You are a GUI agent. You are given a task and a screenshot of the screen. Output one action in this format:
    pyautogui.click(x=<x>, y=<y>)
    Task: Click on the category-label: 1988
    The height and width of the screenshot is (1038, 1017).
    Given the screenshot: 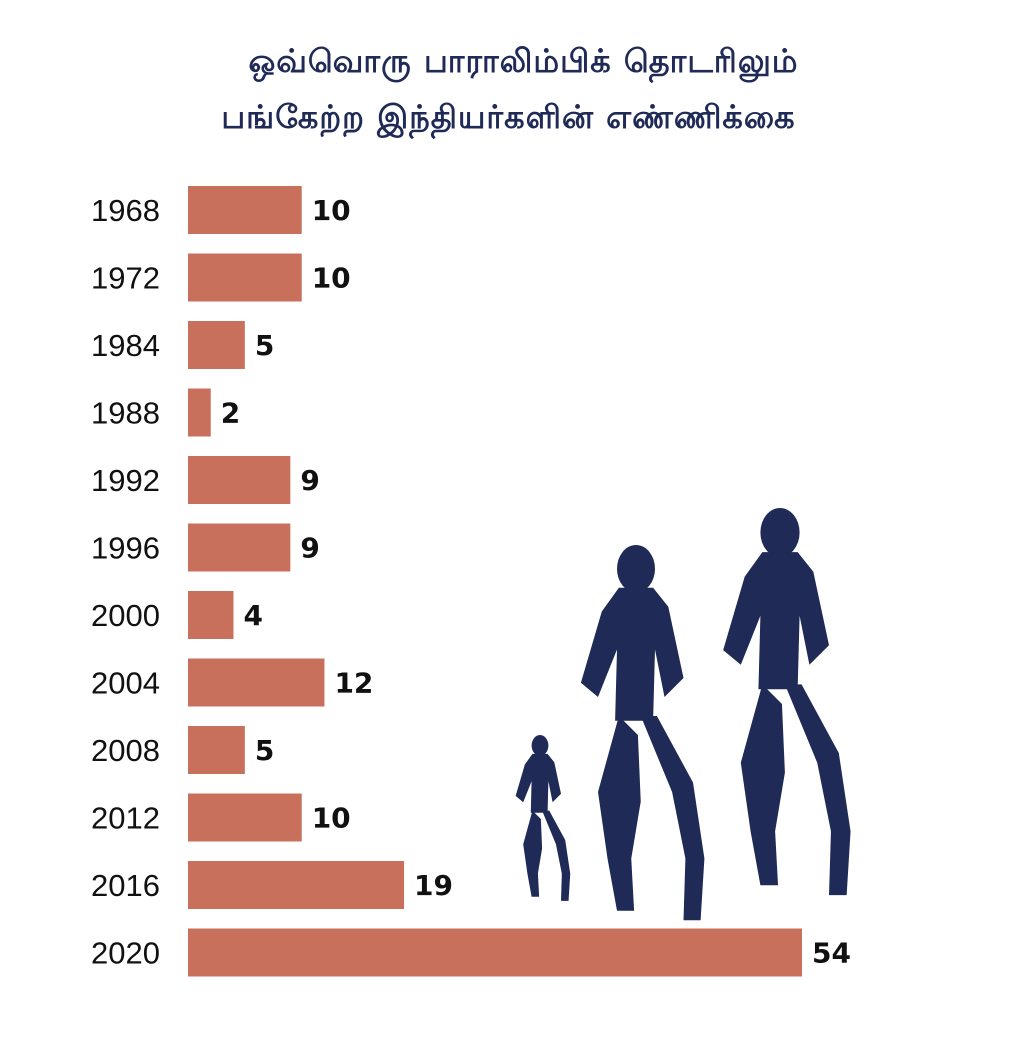 What is the action you would take?
    pyautogui.click(x=125, y=413)
    